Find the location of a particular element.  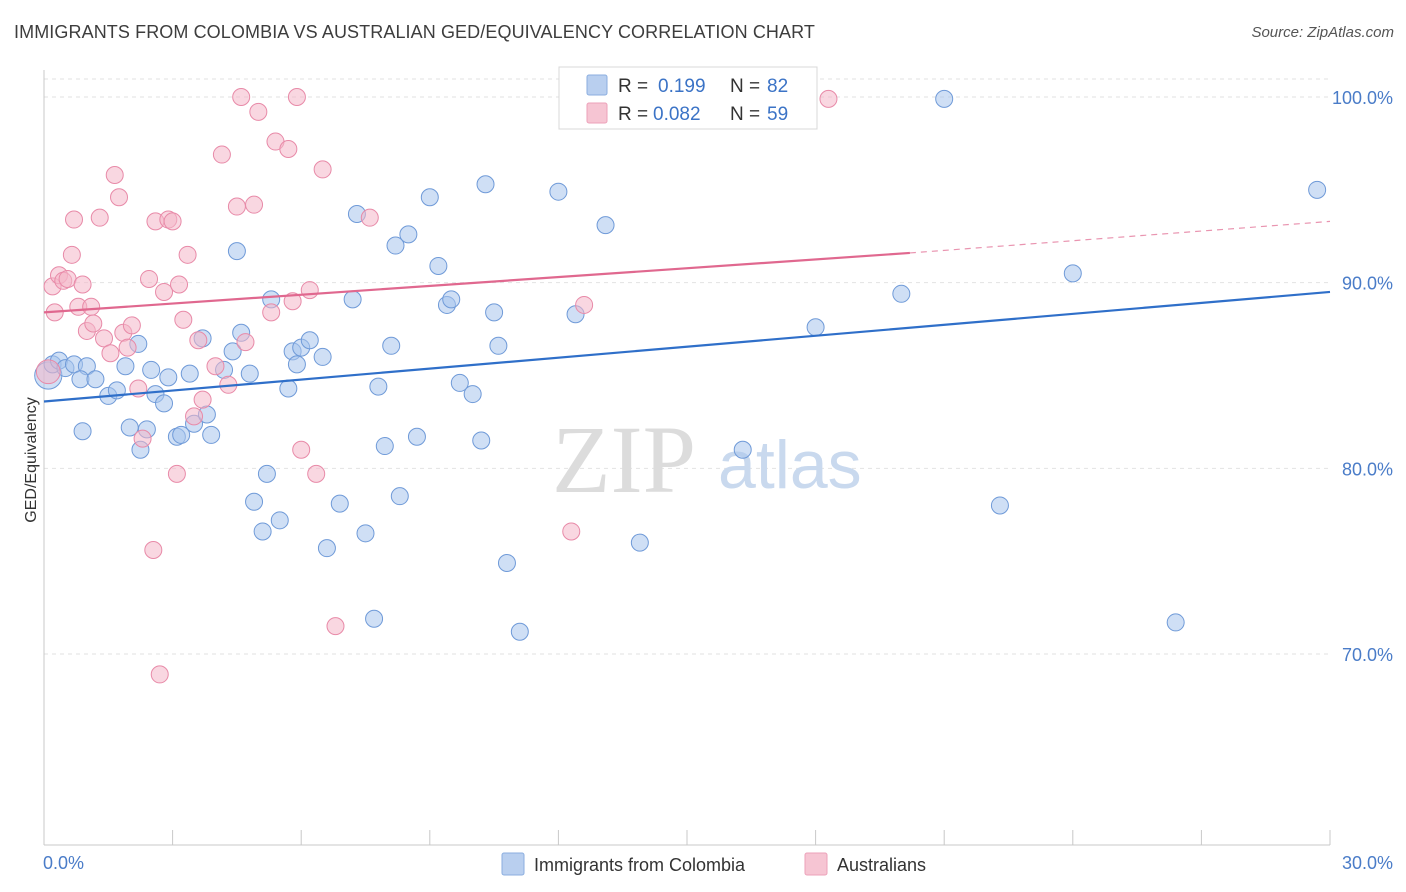

y-tick-labels: 100.0% 90.0% 80.0% 70.0% is located at coordinates (1362, 376).